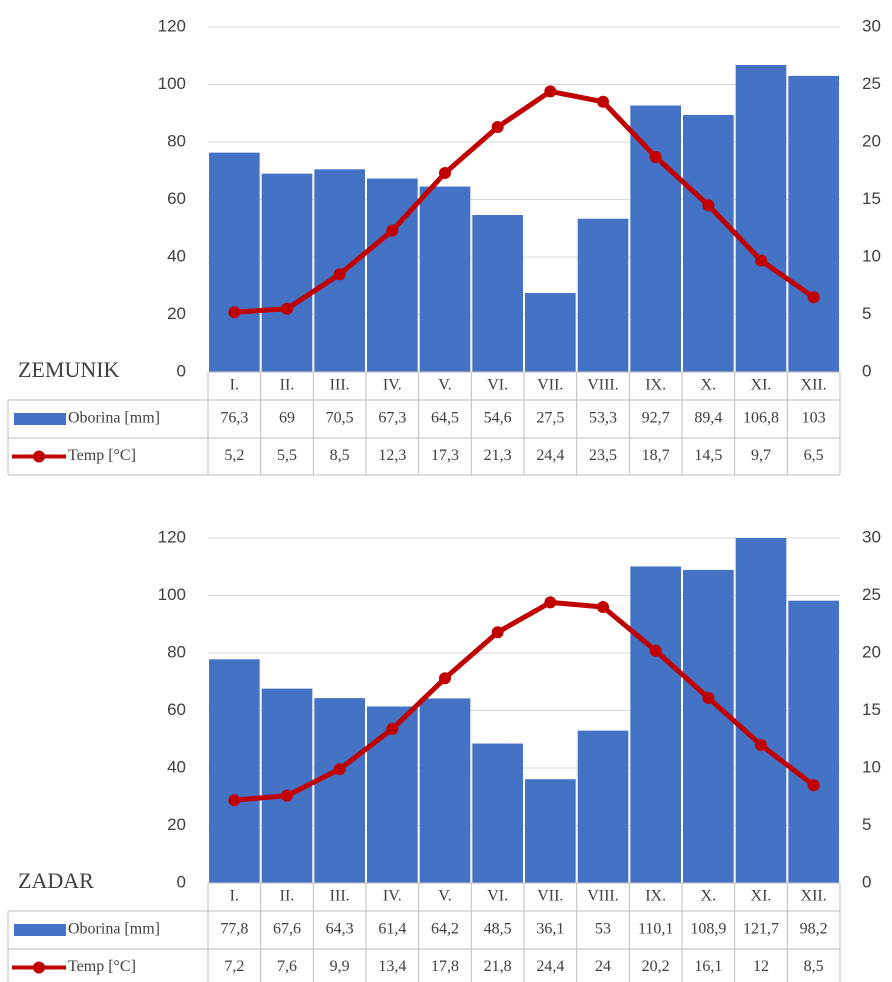 This screenshot has height=982, width=892. I want to click on legend-label: Temp [°C], so click(102, 455).